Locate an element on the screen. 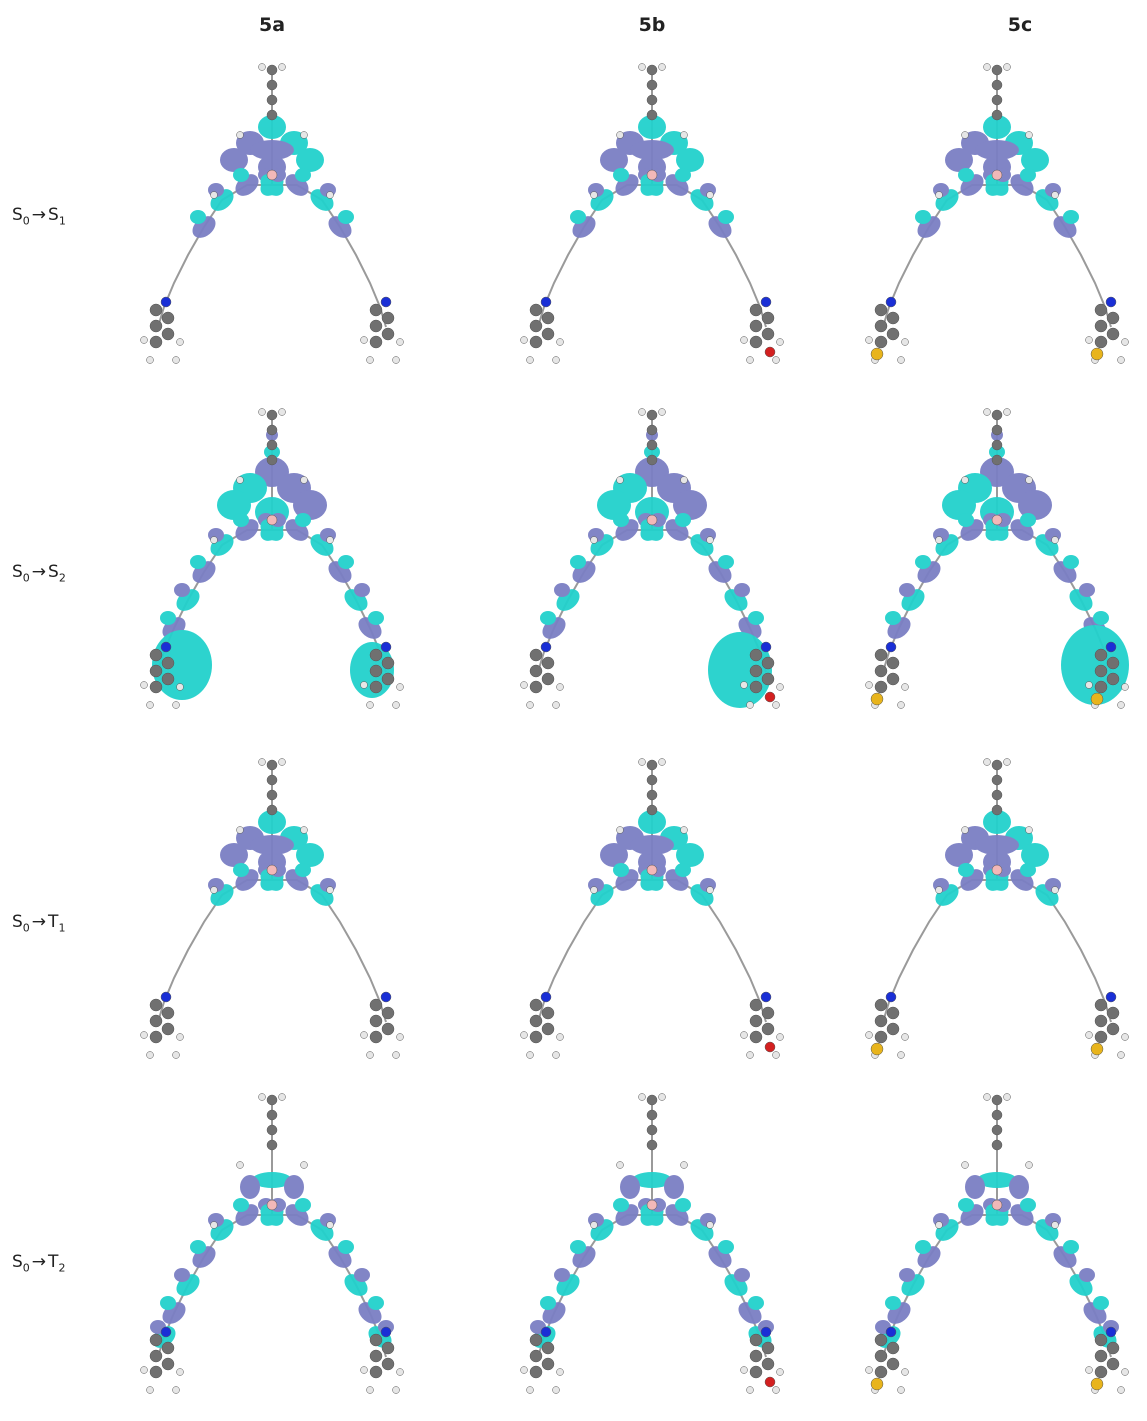  row-label-s0-t2: S0 → T2 is located at coordinates (39, 1263).